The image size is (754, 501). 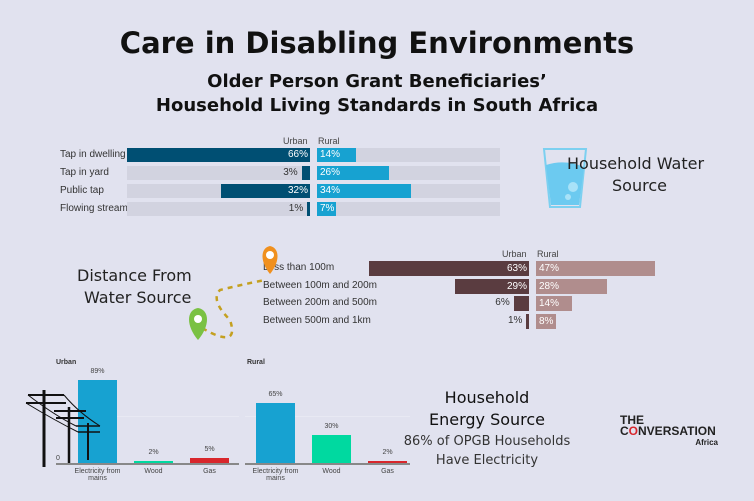 What do you see at coordinates (487, 397) in the screenshot?
I see `energy-caption-line-1: Household` at bounding box center [487, 397].